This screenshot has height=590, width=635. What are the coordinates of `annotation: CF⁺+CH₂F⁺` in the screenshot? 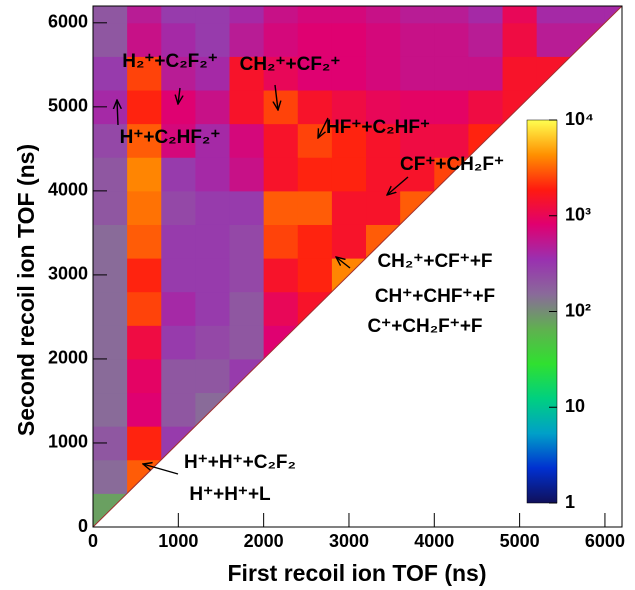 It's located at (452, 164).